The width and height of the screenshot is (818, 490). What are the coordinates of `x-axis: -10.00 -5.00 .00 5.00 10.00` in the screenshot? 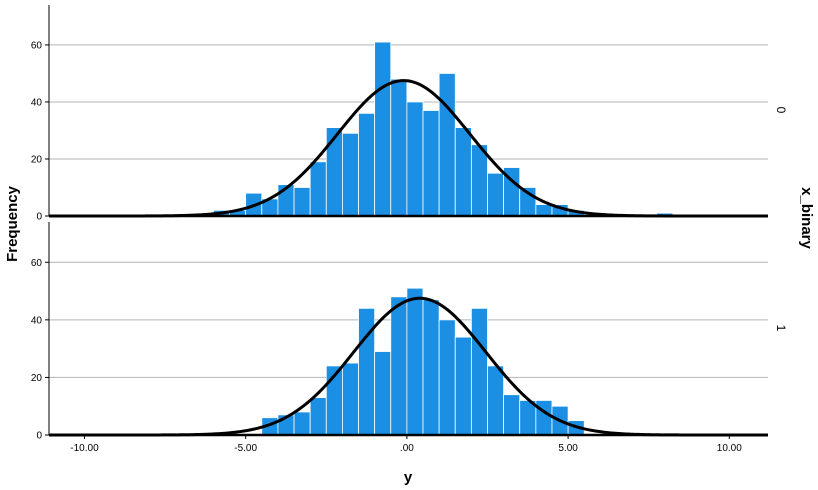 It's located at (406, 444).